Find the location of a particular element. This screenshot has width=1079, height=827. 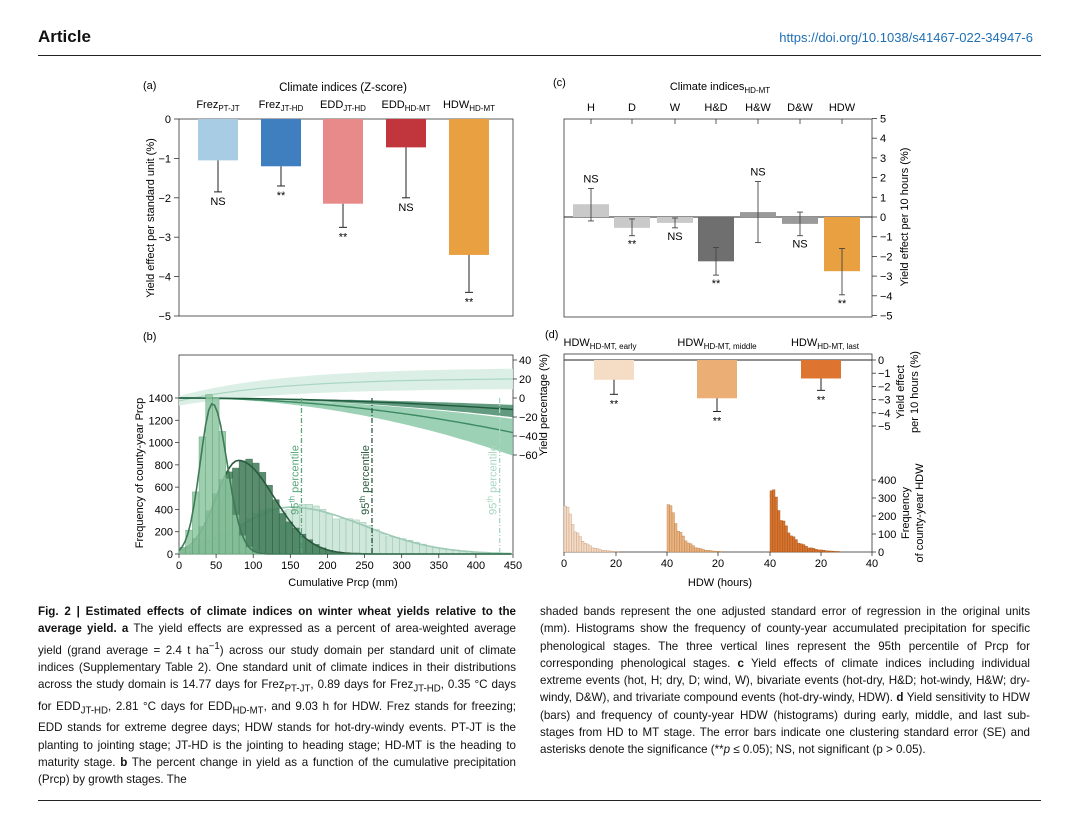

panel-c-title-sub: HD-MT is located at coordinates (757, 90).